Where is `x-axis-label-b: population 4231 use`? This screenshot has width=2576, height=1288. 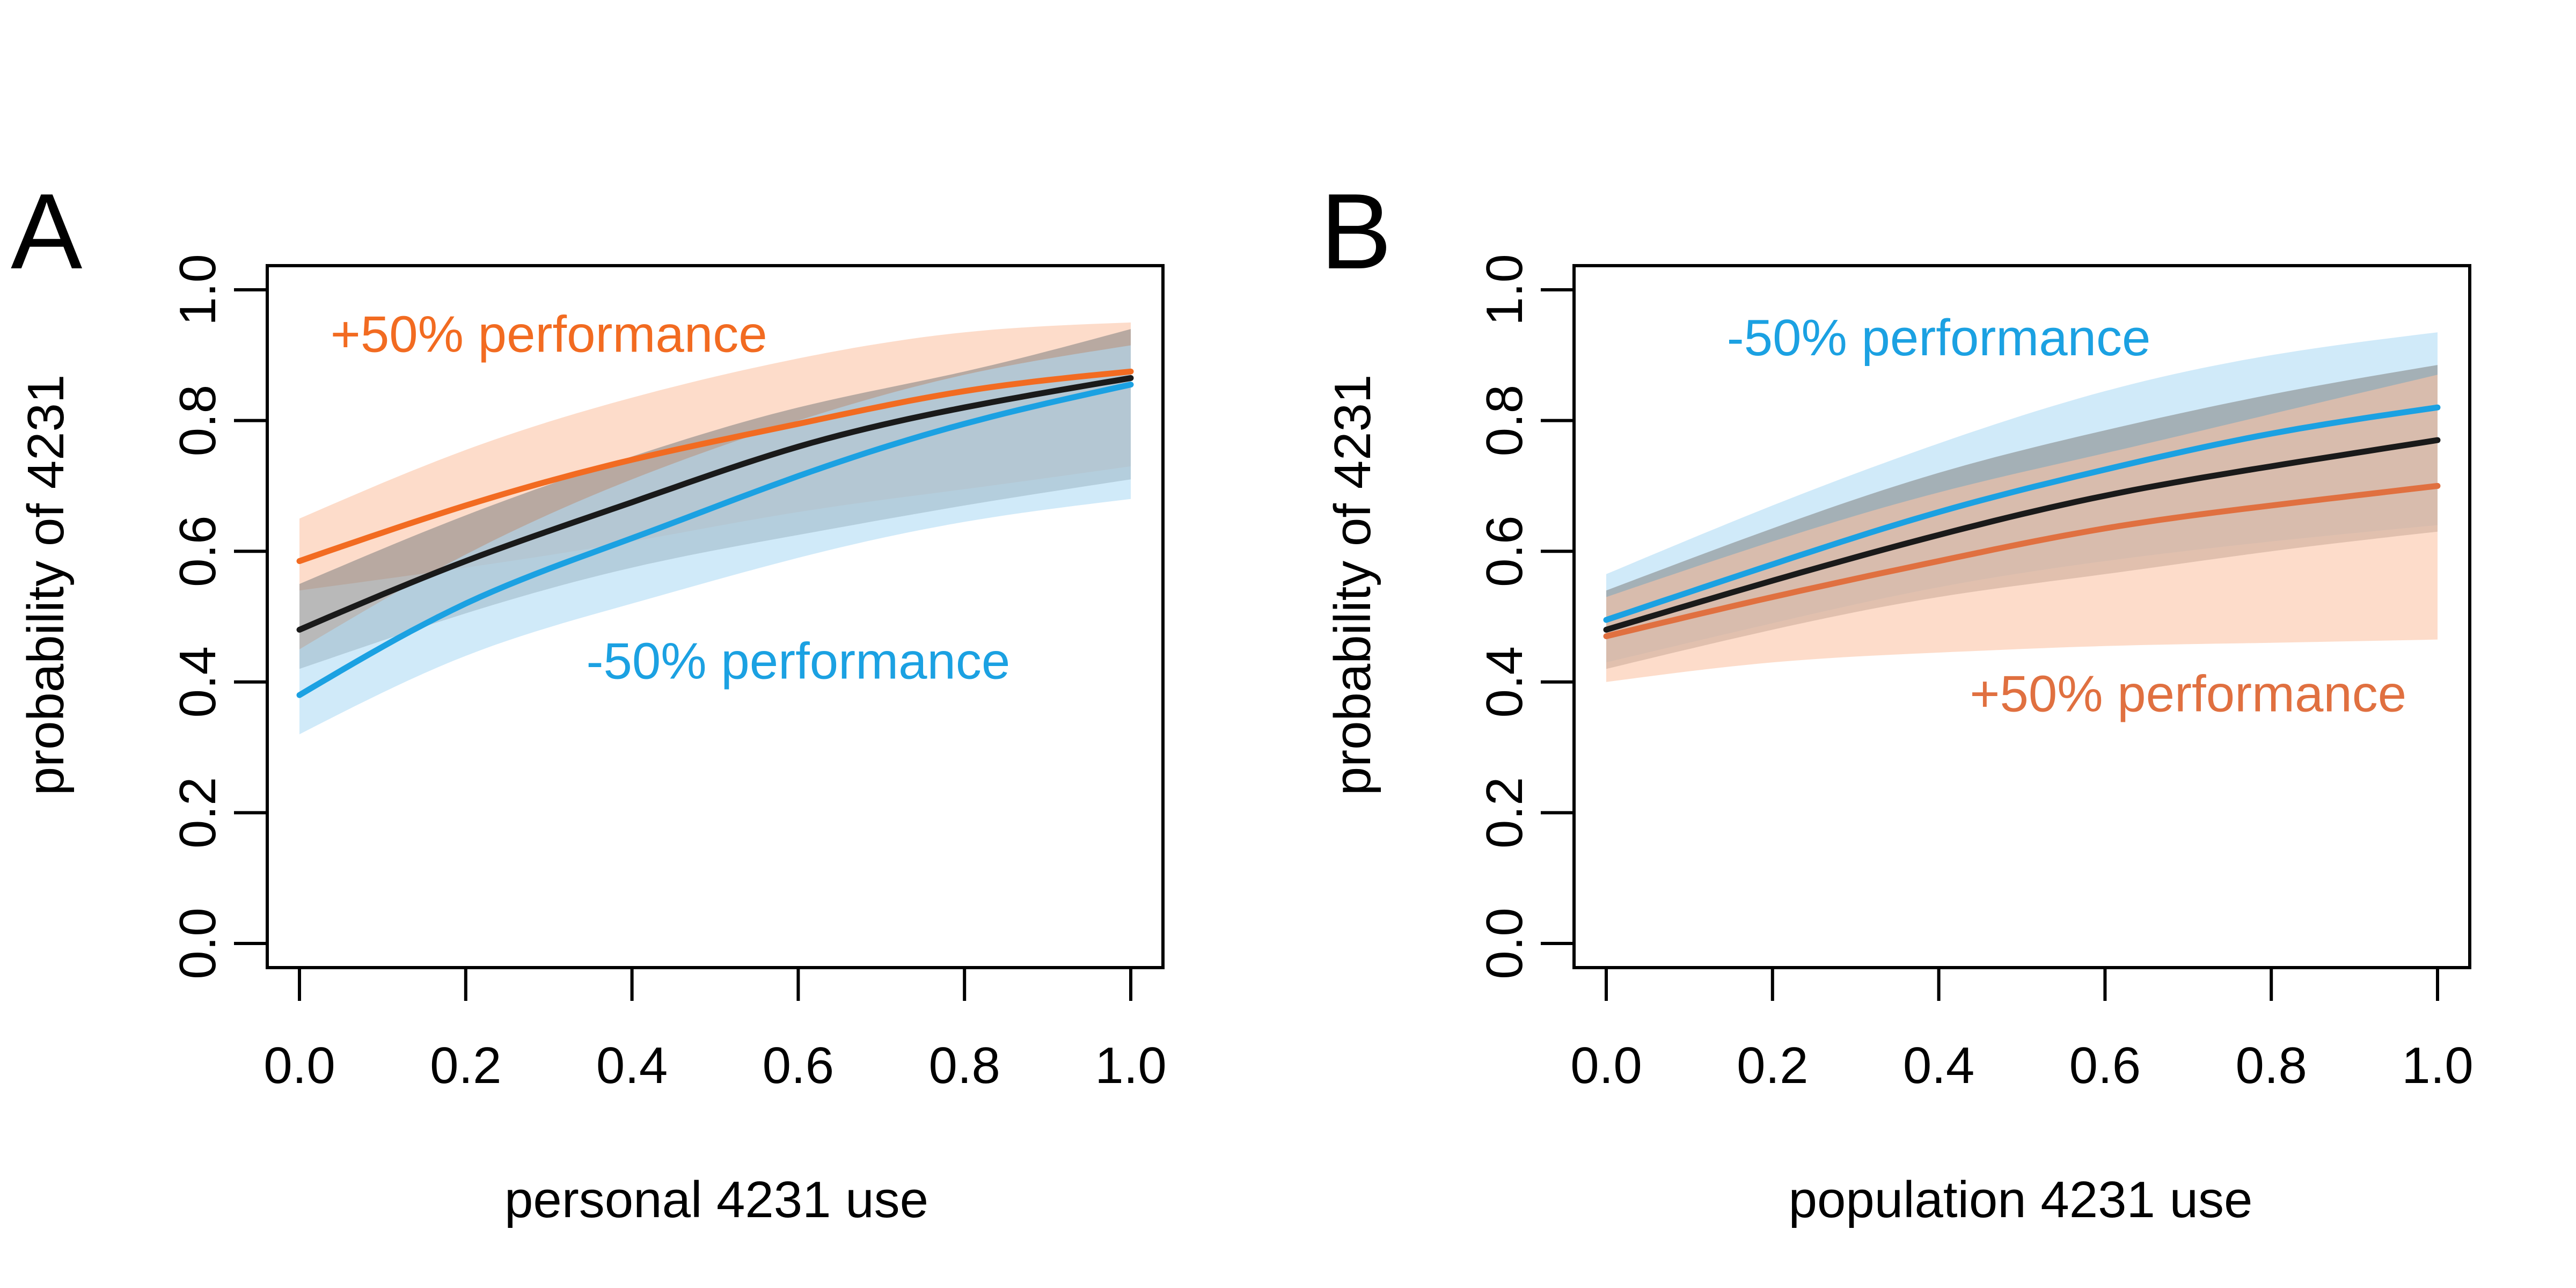 x-axis-label-b: population 4231 use is located at coordinates (2021, 1199).